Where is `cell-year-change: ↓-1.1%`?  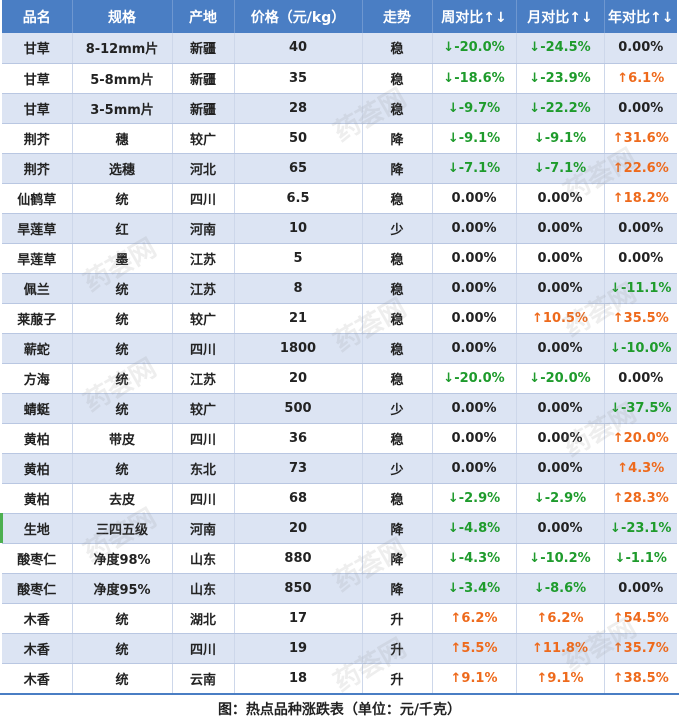
cell-year-change: ↓-1.1% is located at coordinates (640, 558).